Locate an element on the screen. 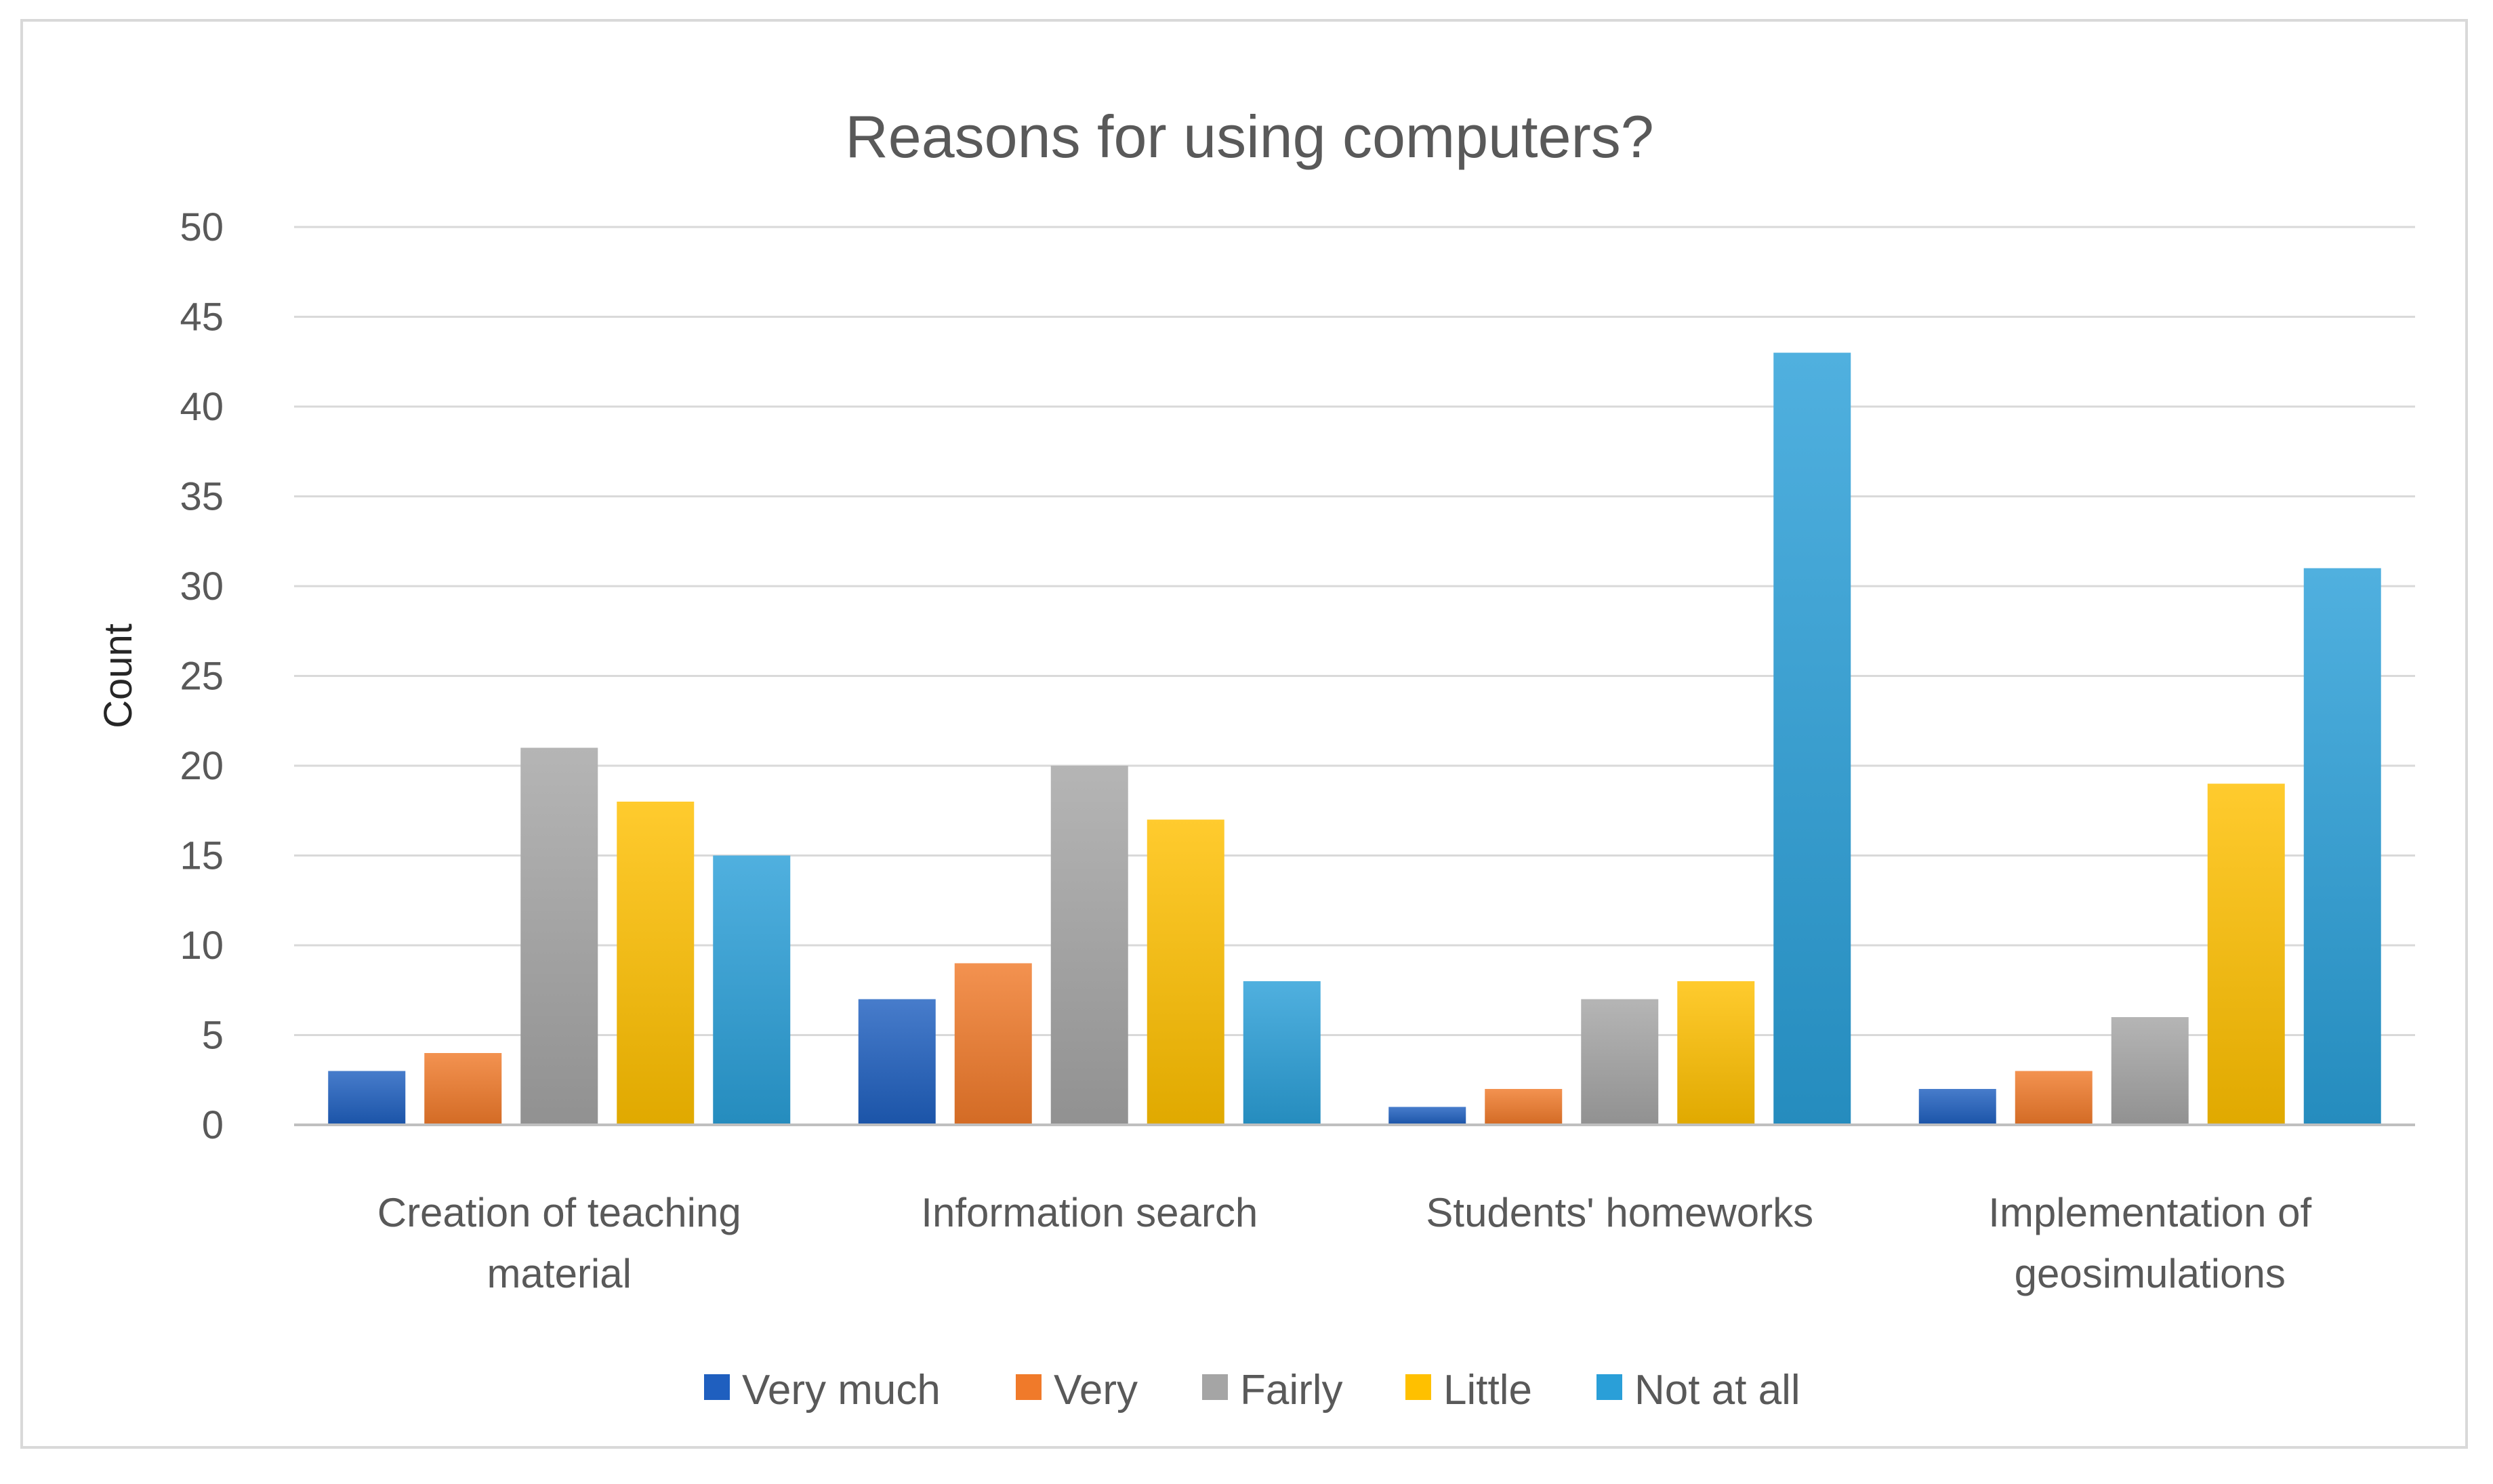  category-label: Information search is located at coordinates (1089, 1212).